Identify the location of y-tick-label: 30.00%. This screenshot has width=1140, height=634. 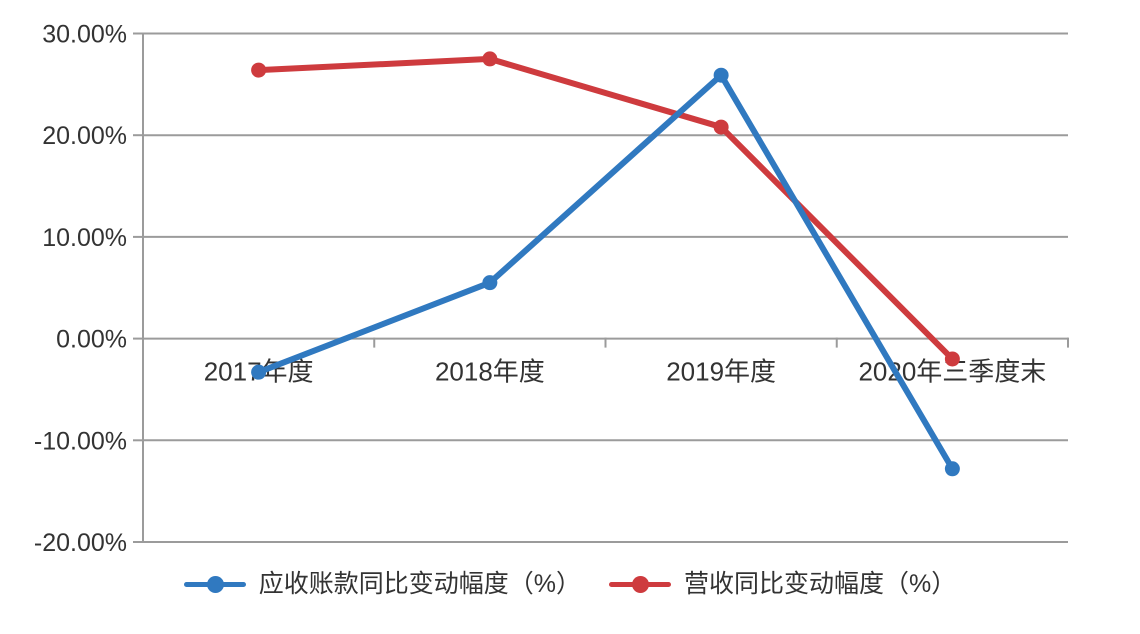
(84, 35).